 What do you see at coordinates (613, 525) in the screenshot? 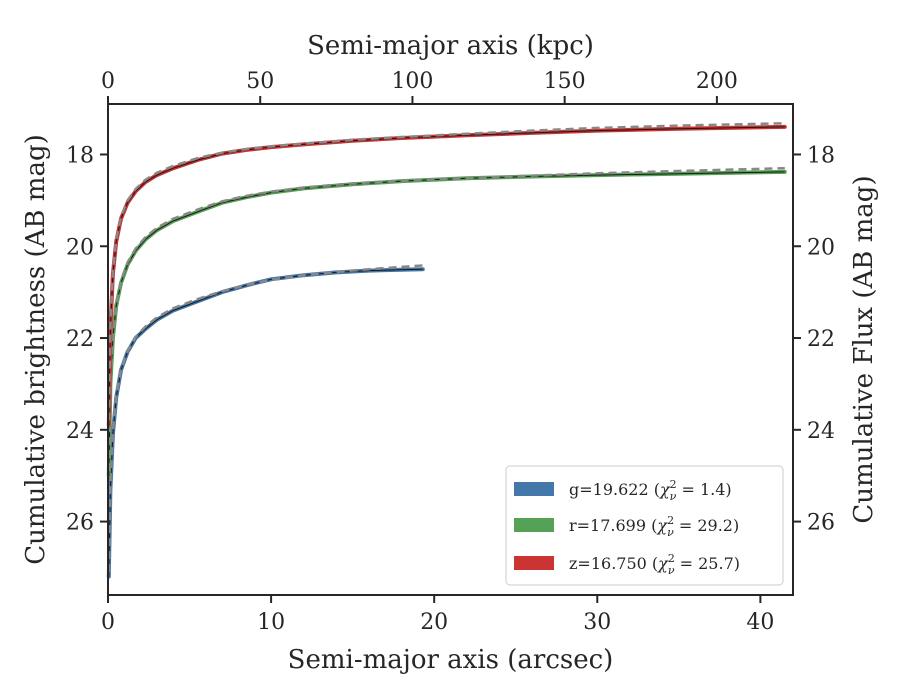
I see `legend-entry-r-main: r=17.699 (` at bounding box center [613, 525].